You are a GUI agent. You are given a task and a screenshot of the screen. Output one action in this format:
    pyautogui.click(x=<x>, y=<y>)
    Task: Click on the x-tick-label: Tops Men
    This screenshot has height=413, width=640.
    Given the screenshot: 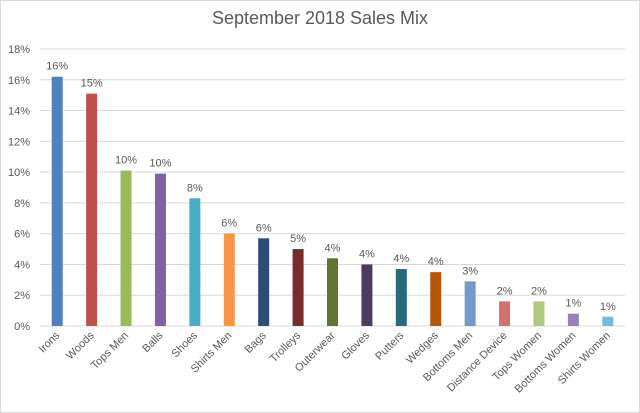 What is the action you would take?
    pyautogui.click(x=110, y=351)
    